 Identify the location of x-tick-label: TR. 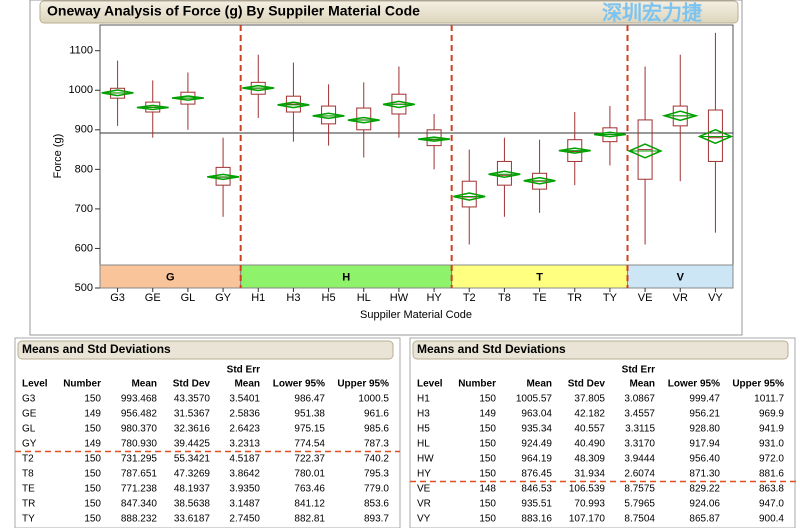
(574, 298).